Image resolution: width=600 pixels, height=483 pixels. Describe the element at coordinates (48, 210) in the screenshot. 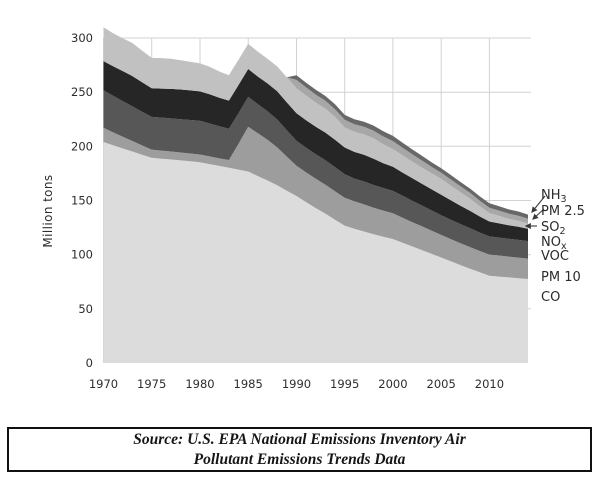

I see `y-axis-title: Million tons` at that location.